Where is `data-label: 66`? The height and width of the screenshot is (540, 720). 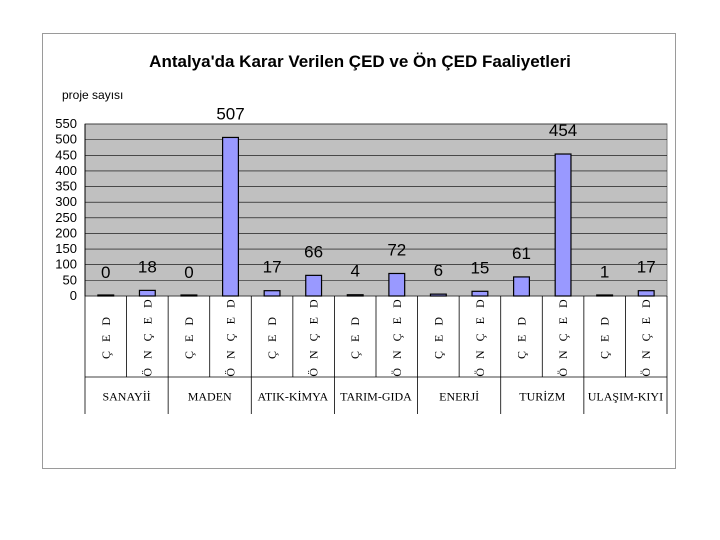
data-label: 66 is located at coordinates (313, 251).